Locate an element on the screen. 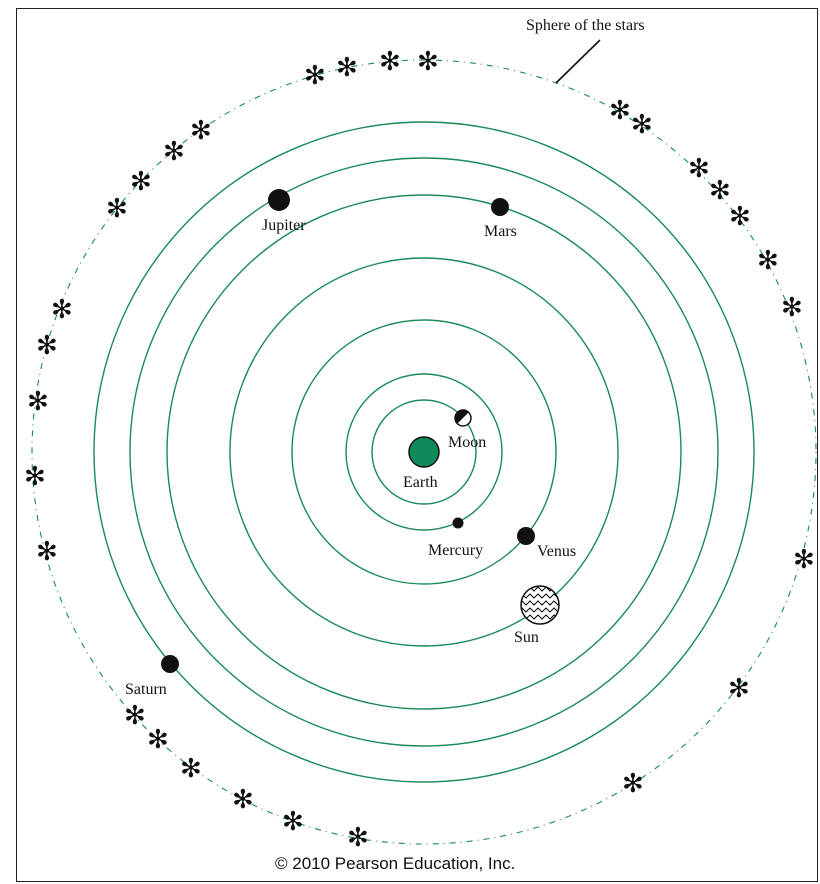  copyright-notice: © 2010 Pearson Education, Inc. is located at coordinates (395, 863).